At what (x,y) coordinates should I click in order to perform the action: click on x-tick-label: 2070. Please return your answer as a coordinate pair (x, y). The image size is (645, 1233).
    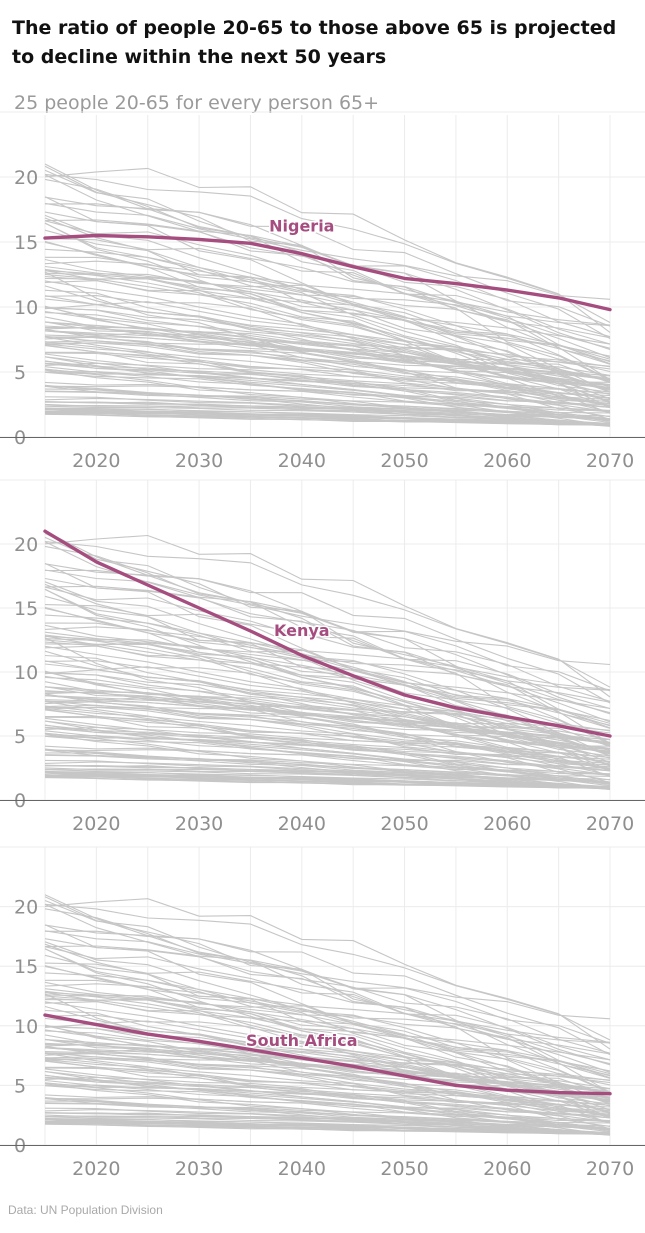
    Looking at the image, I should click on (610, 1169).